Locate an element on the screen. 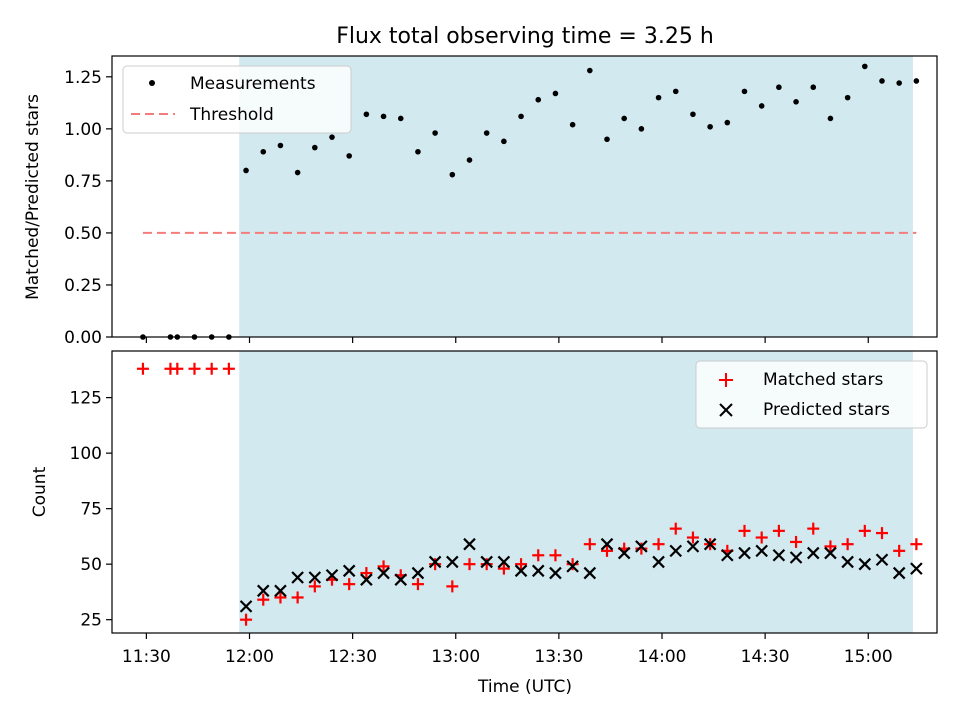 The width and height of the screenshot is (960, 720). count-legend-predicted-marker is located at coordinates (726, 410).